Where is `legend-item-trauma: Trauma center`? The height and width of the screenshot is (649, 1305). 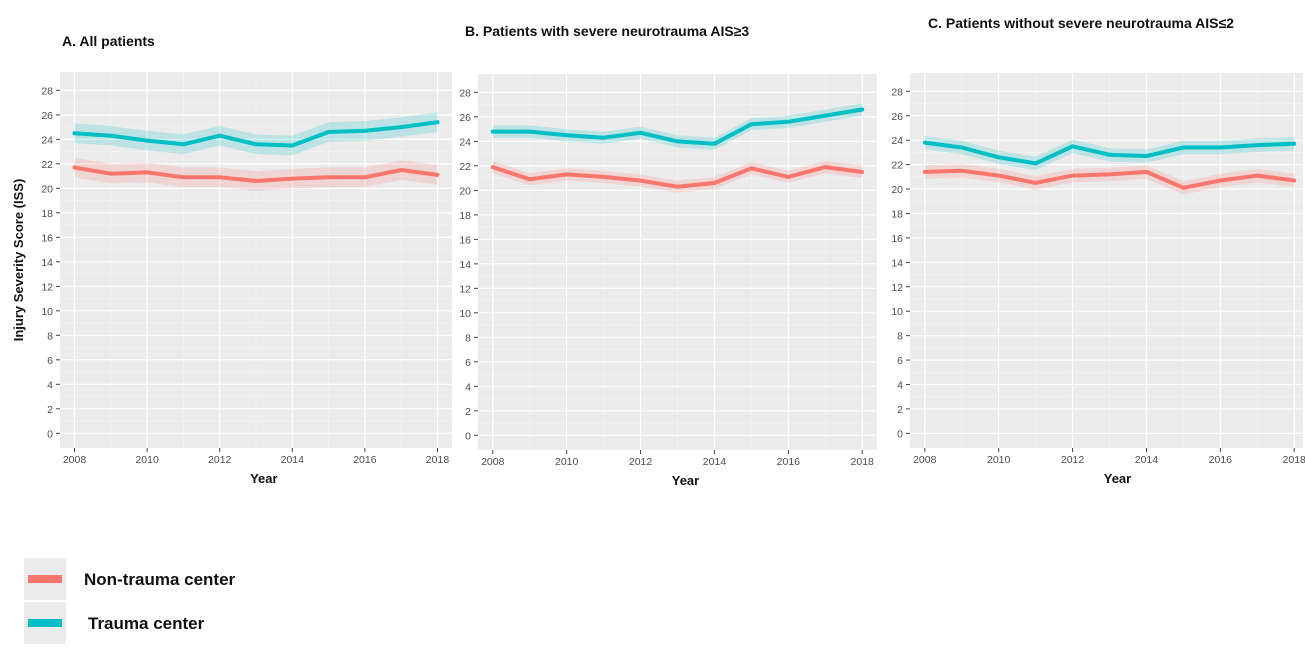 legend-item-trauma: Trauma center is located at coordinates (154, 624).